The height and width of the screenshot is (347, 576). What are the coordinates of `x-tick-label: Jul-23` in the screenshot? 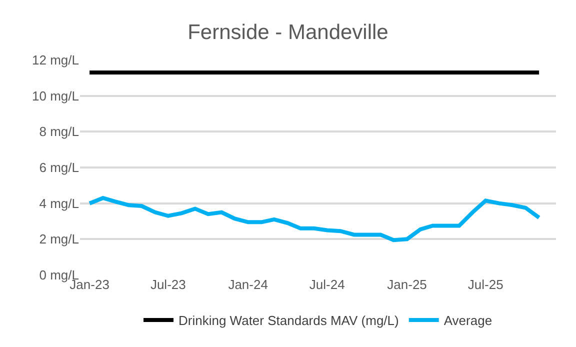 It's located at (168, 284).